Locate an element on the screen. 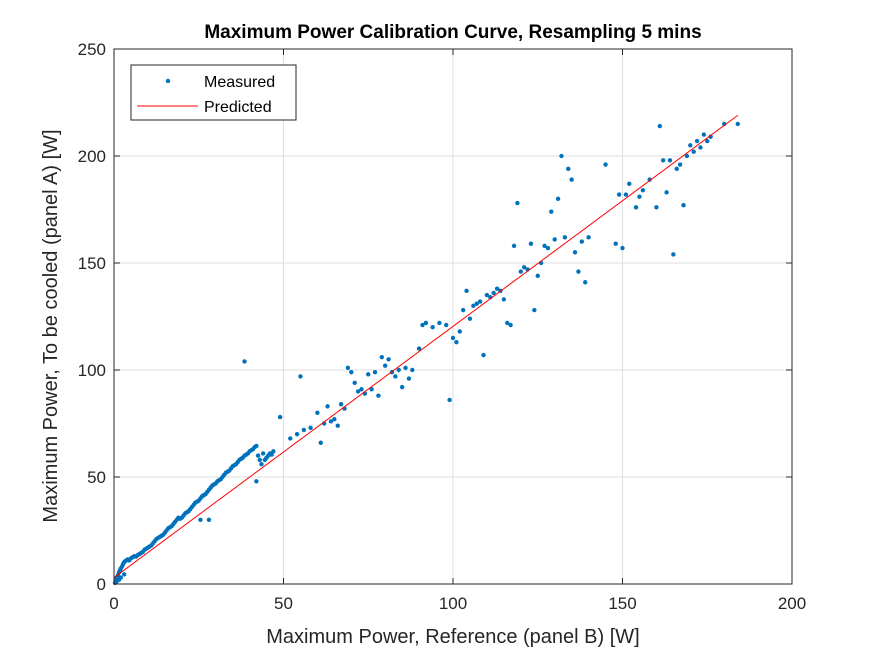  x-tick-label: 150 is located at coordinates (622, 603).